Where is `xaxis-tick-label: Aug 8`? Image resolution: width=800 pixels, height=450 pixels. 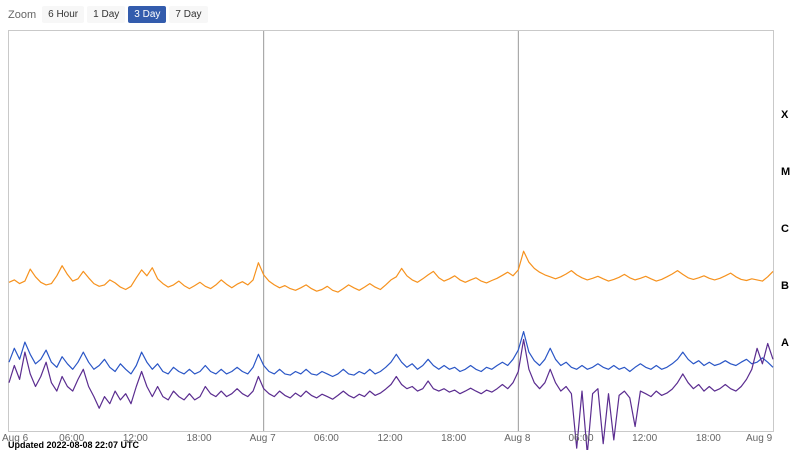
xaxis-tick-label: Aug 8 is located at coordinates (517, 438).